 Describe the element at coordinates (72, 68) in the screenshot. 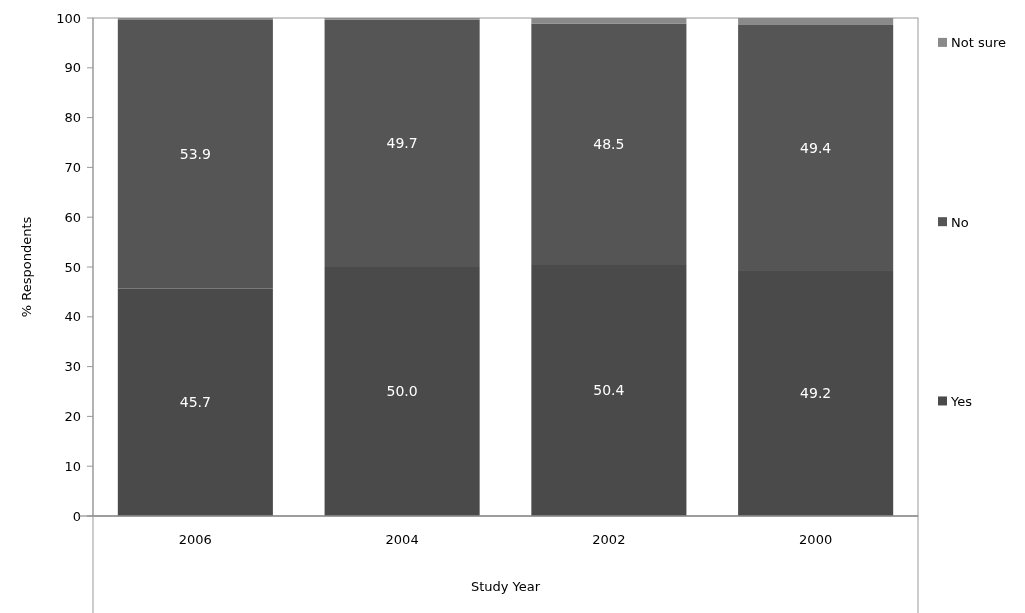

I see `y-tick-label: 90` at that location.